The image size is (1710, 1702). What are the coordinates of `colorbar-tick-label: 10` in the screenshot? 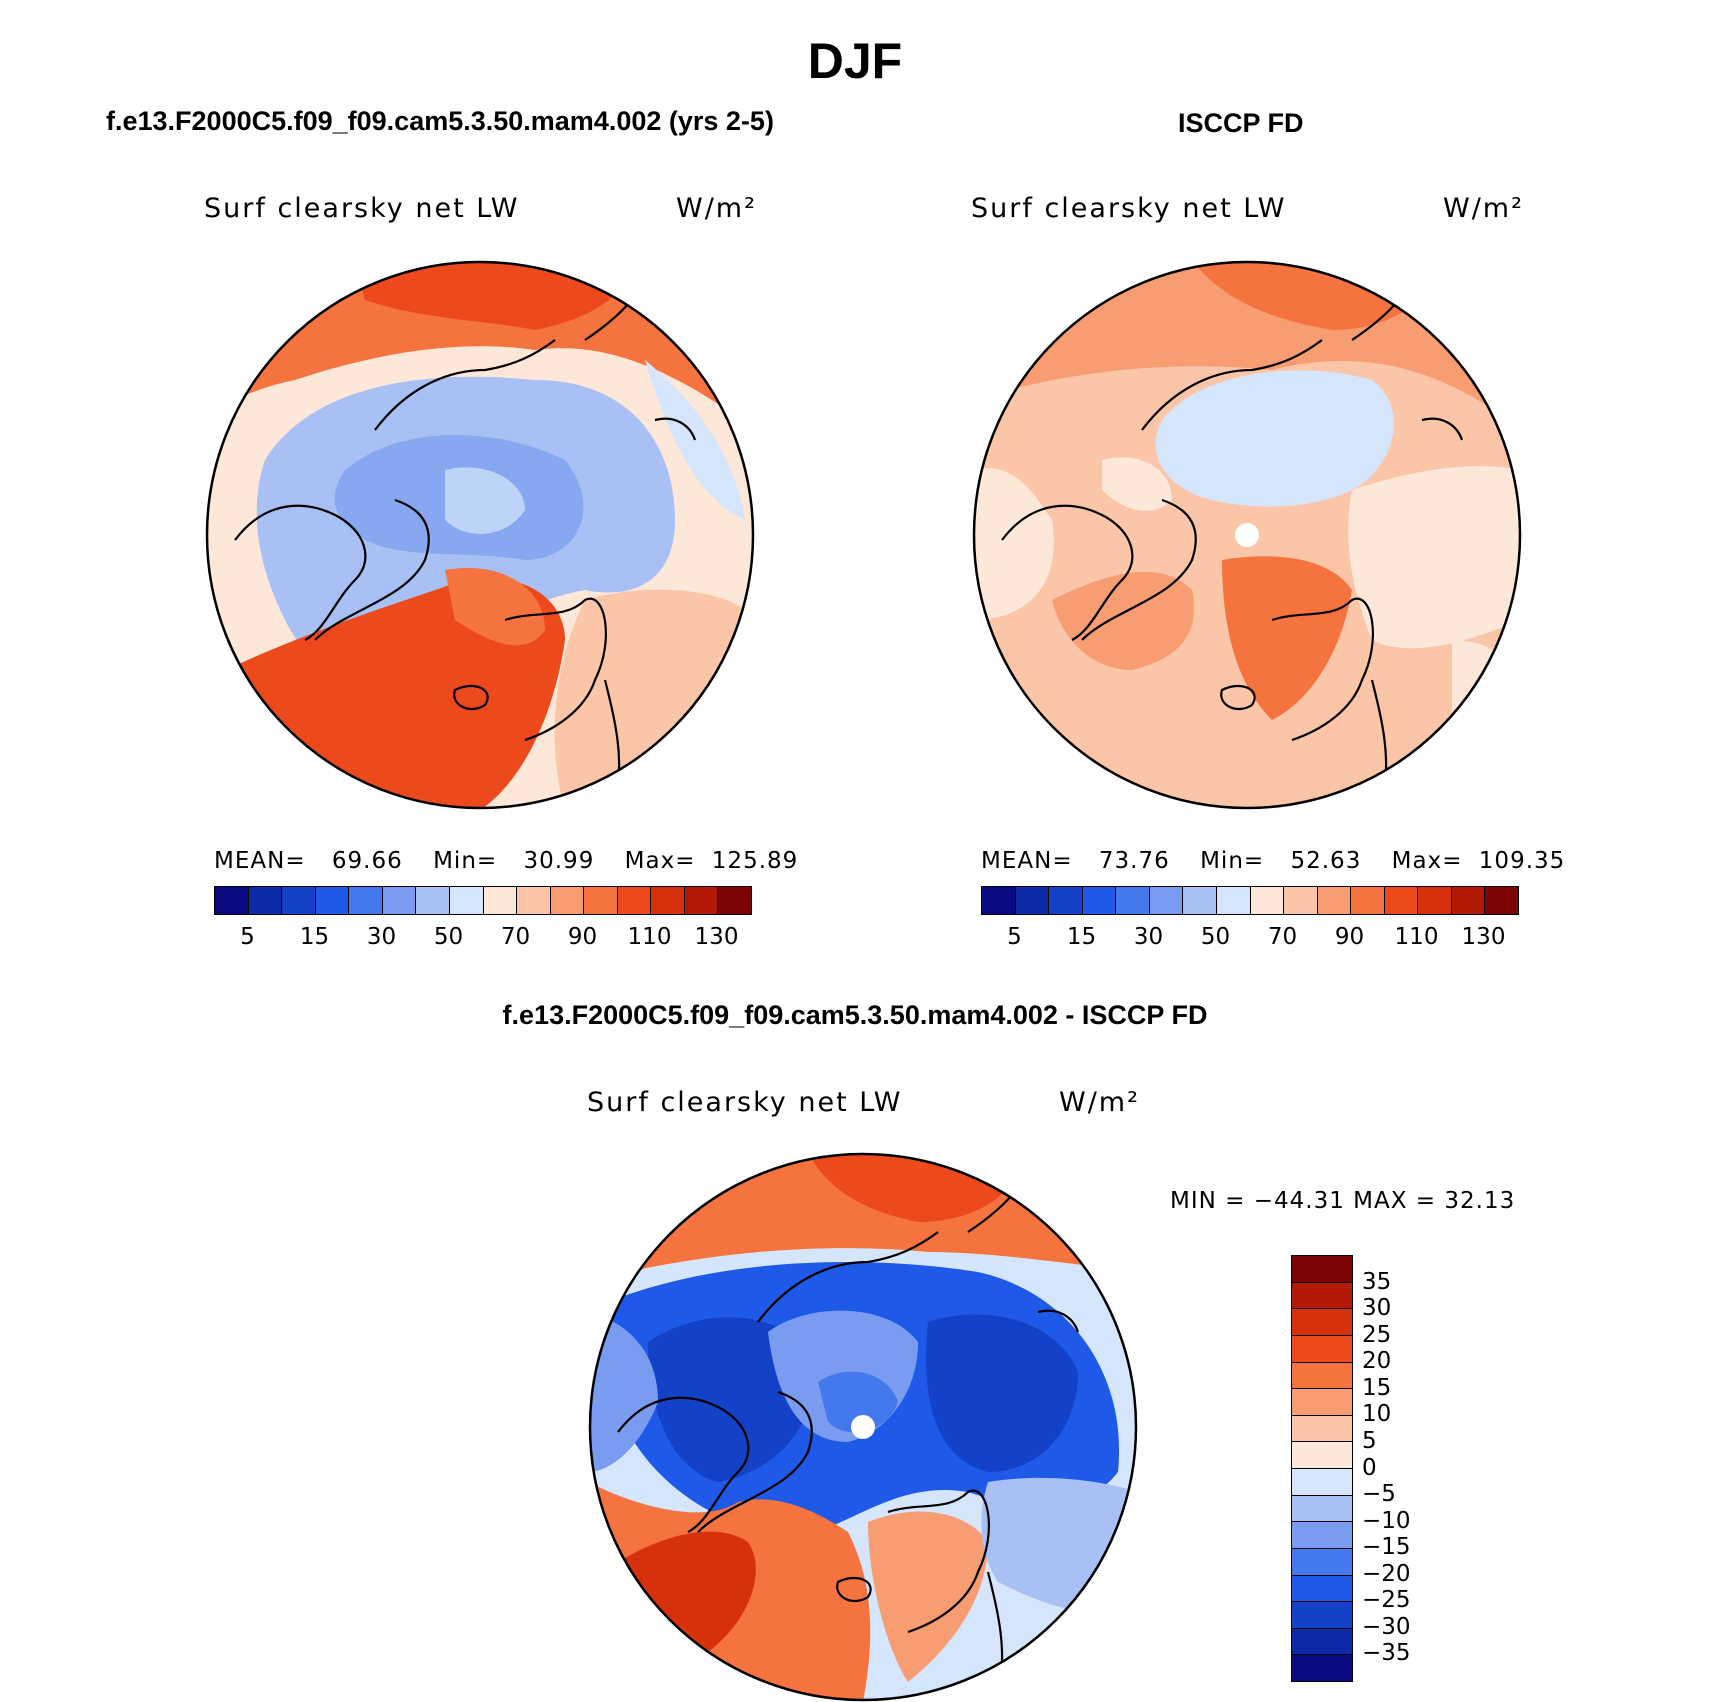 It's located at (1377, 1414).